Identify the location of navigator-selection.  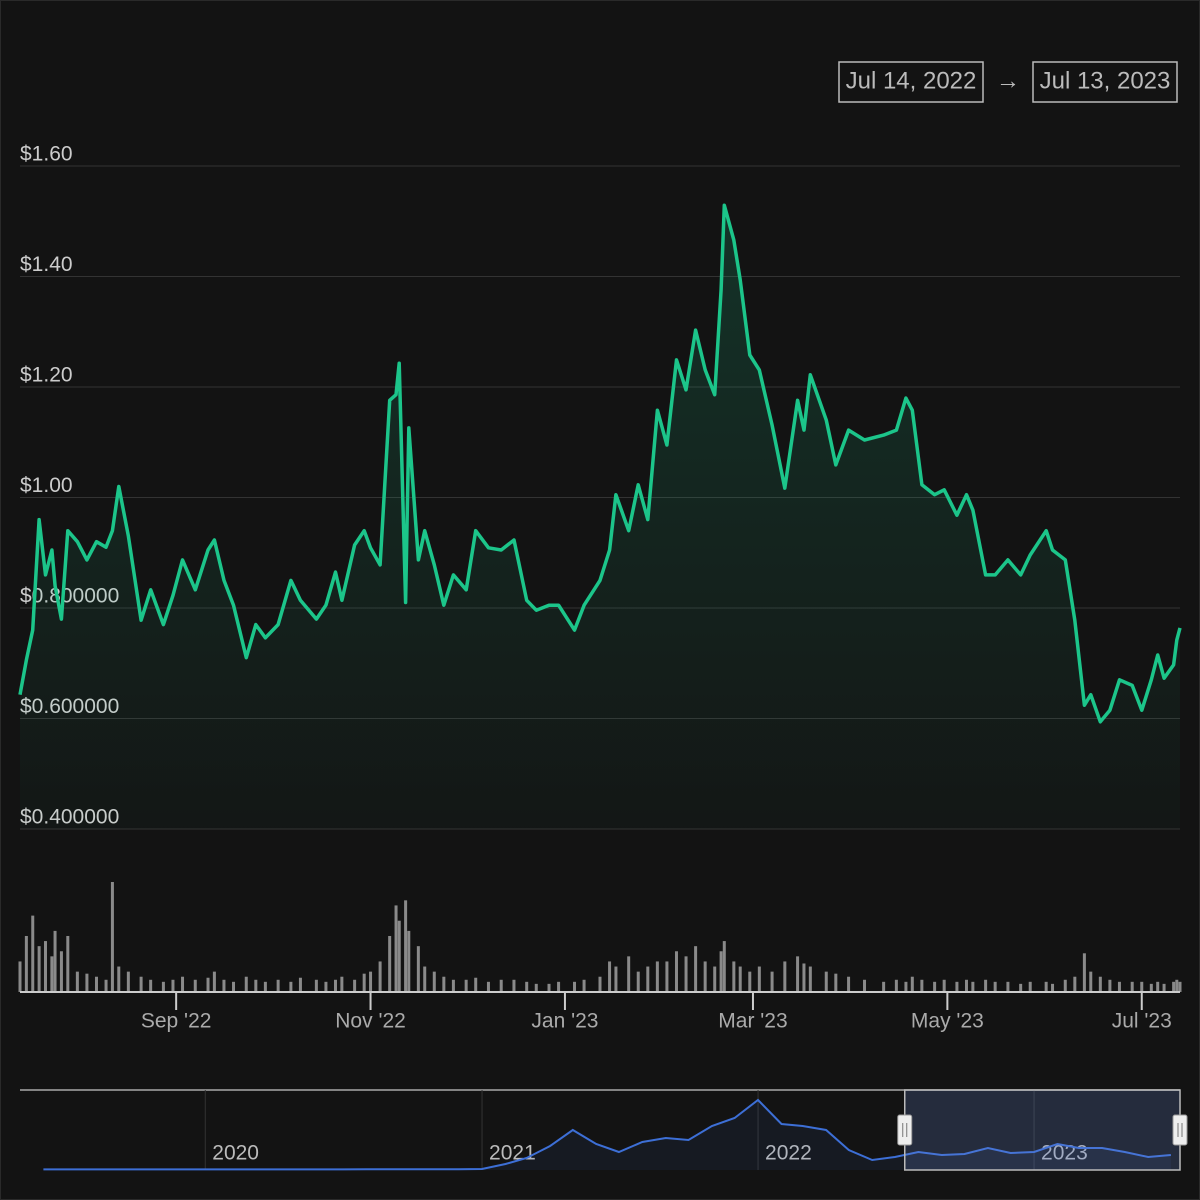
(1042, 1130).